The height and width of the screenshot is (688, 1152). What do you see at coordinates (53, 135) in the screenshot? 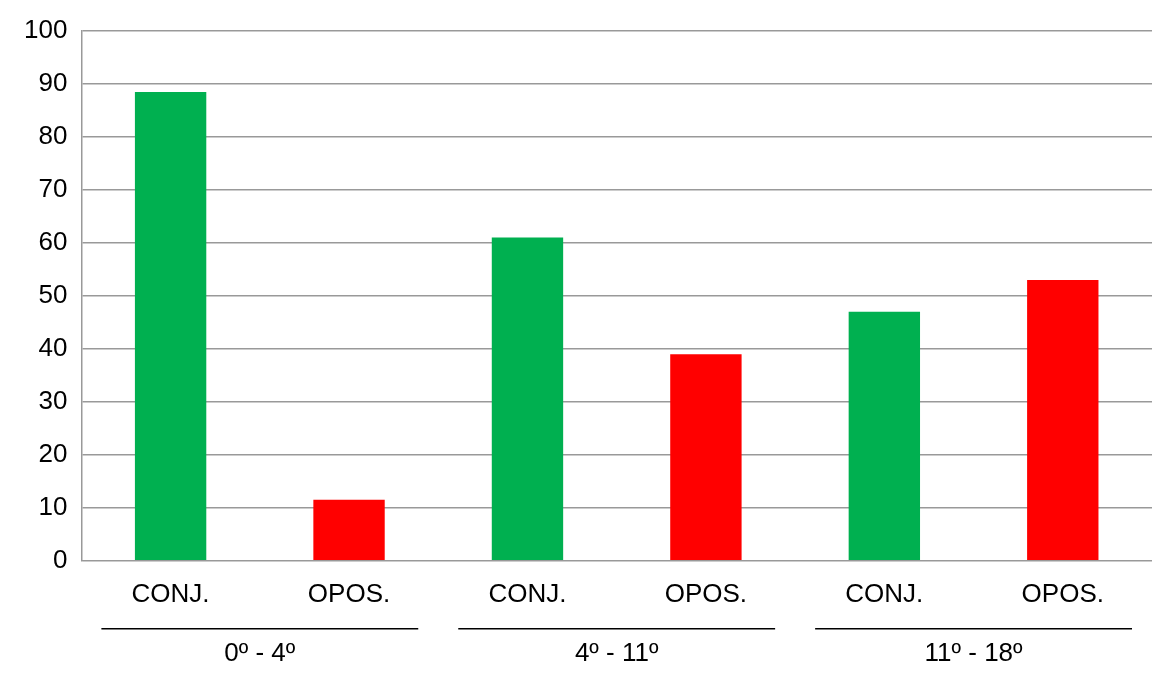
I see `y-tick-label: 80` at bounding box center [53, 135].